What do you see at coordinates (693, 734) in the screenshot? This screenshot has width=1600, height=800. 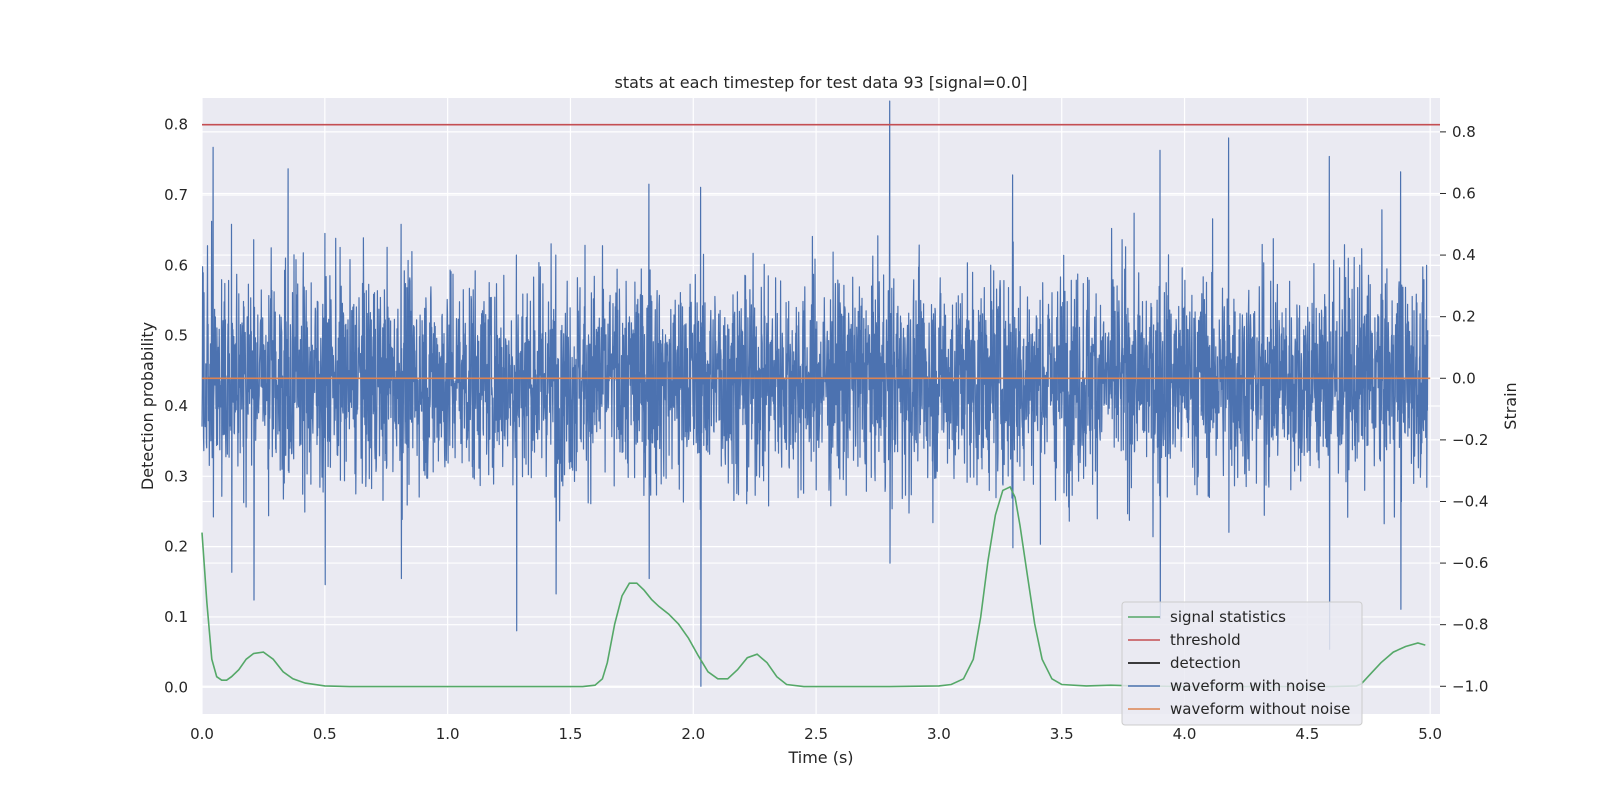 I see `x-tick-label: 2.0` at bounding box center [693, 734].